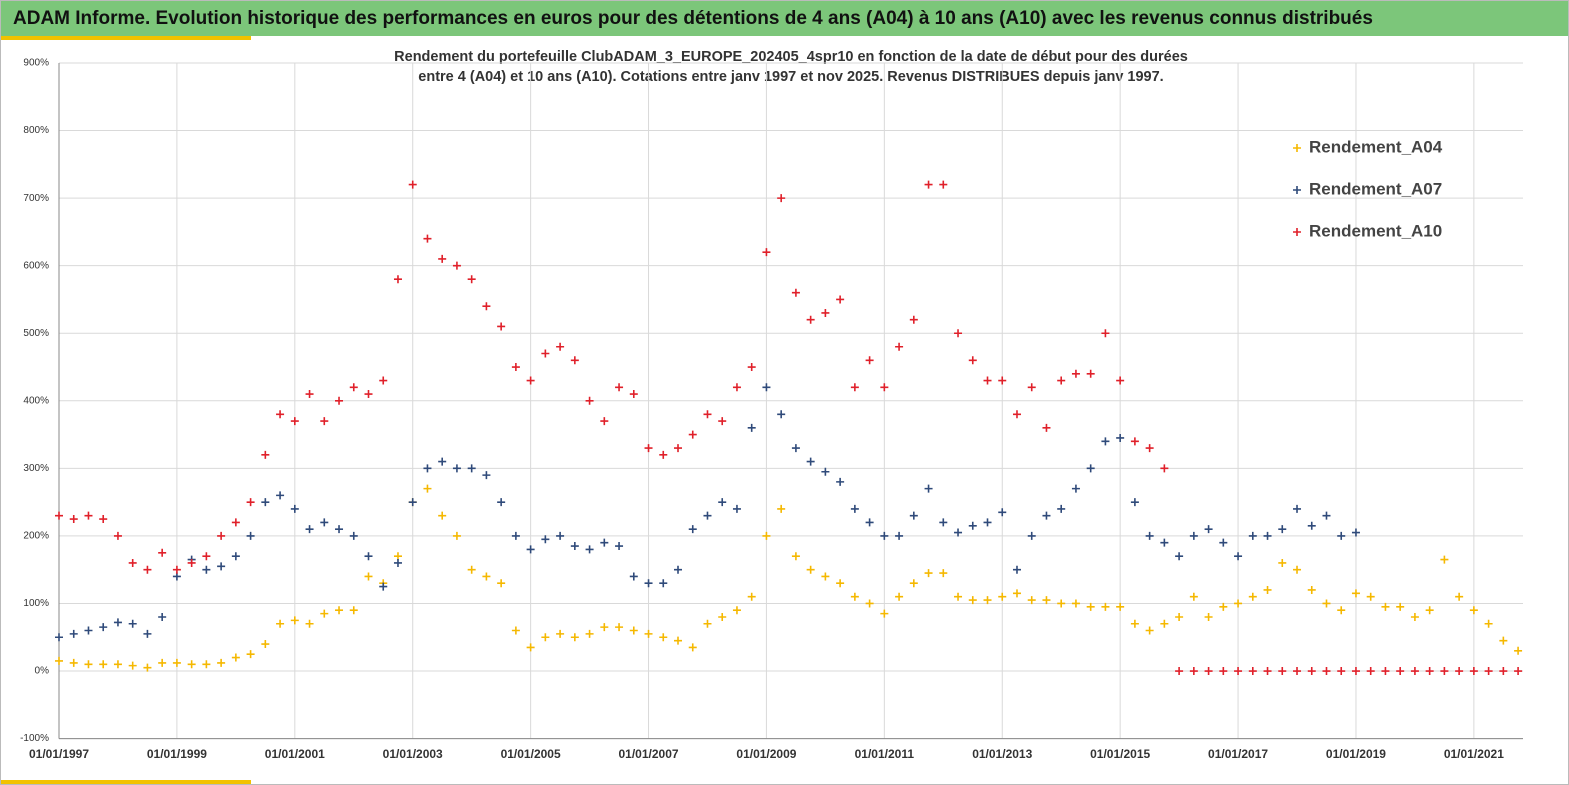 The height and width of the screenshot is (785, 1569). I want to click on x-tick-label: 01/01/1997, so click(59, 754).